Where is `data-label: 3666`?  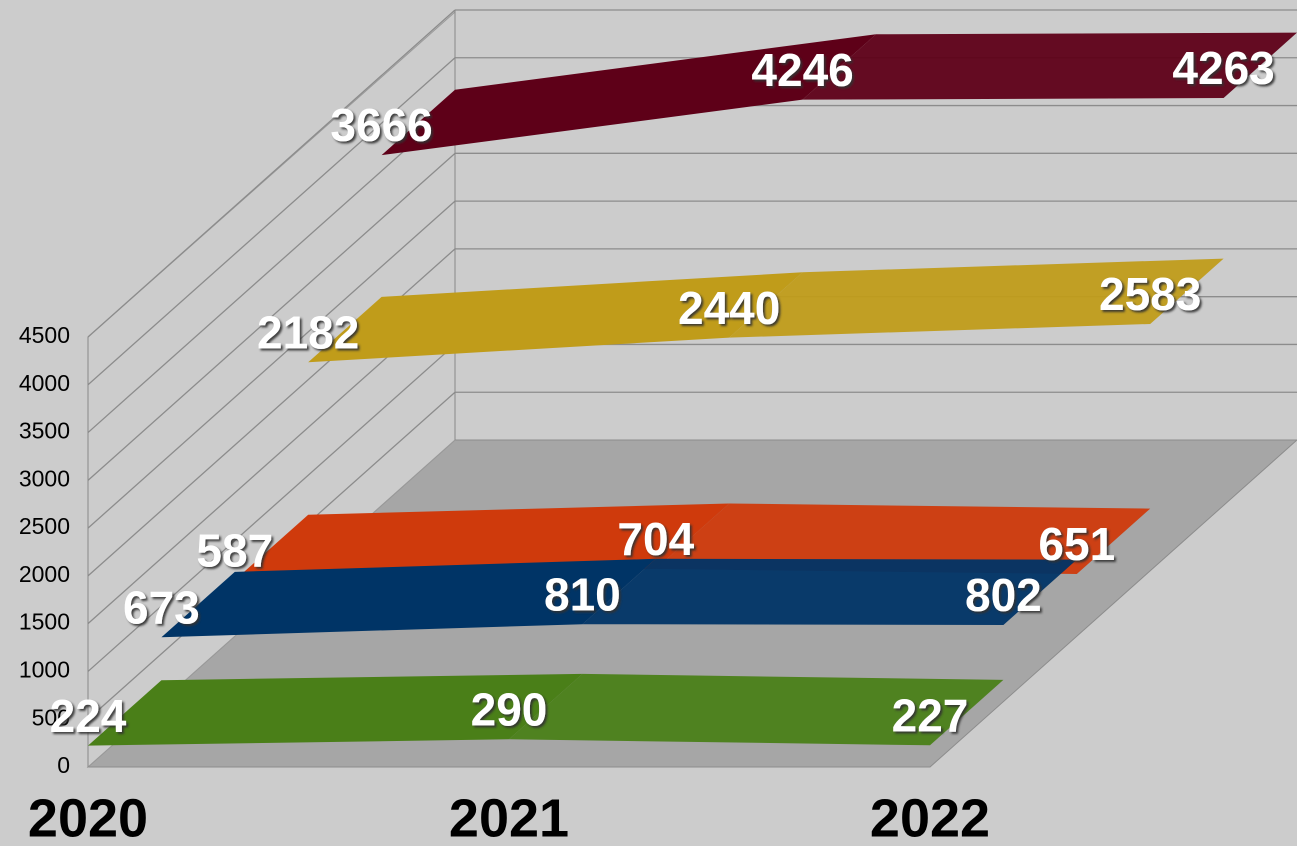 data-label: 3666 is located at coordinates (381, 125).